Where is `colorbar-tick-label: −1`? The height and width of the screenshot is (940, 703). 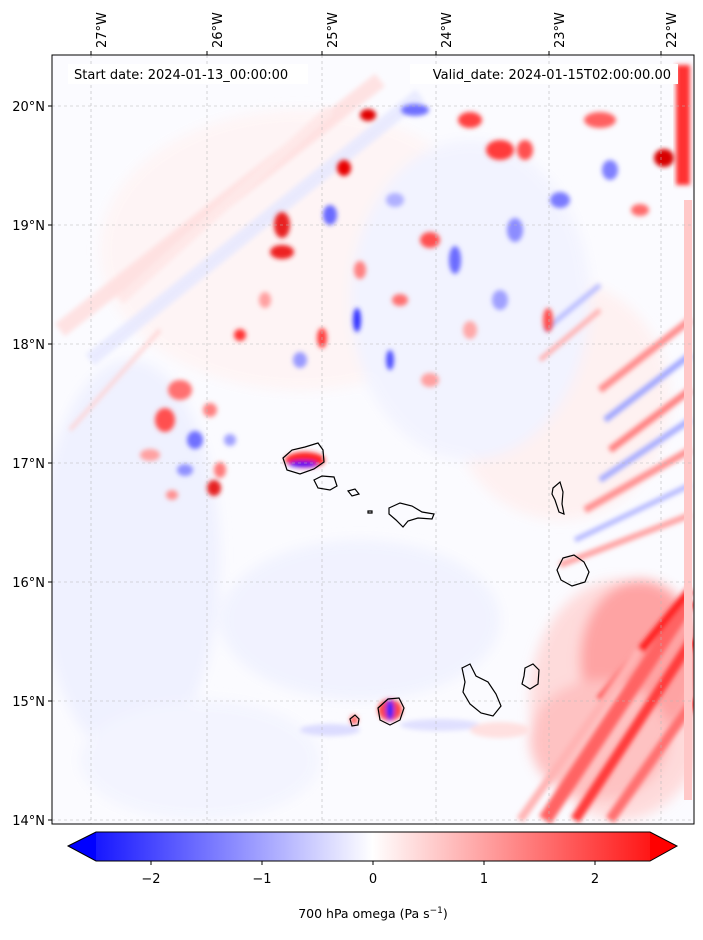
colorbar-tick-label: −1 is located at coordinates (261, 879).